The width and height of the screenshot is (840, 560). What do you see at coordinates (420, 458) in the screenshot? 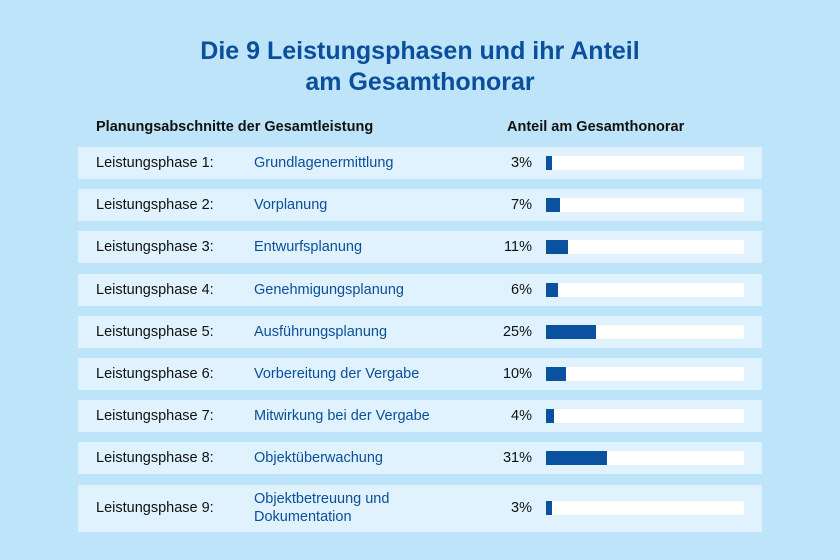
I see `table-row: Leistungsphase 8: Objektüberwachung 31%` at bounding box center [420, 458].